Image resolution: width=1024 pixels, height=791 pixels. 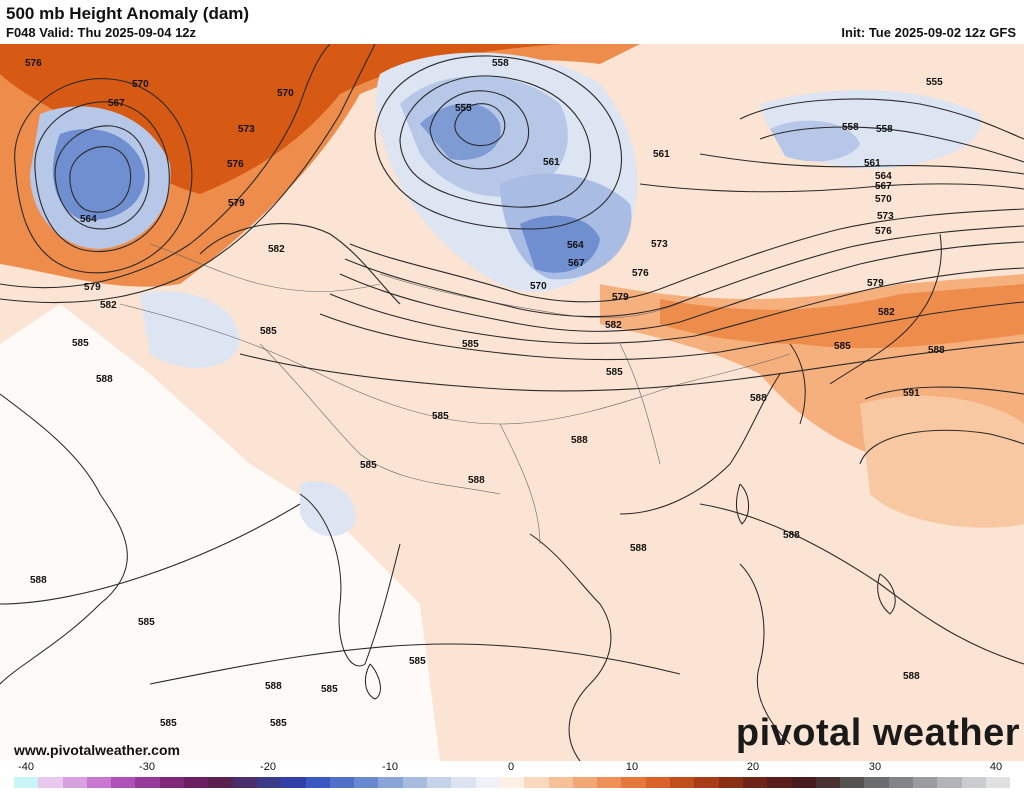 What do you see at coordinates (150, 554) in the screenshot?
I see `contour-588-west` at bounding box center [150, 554].